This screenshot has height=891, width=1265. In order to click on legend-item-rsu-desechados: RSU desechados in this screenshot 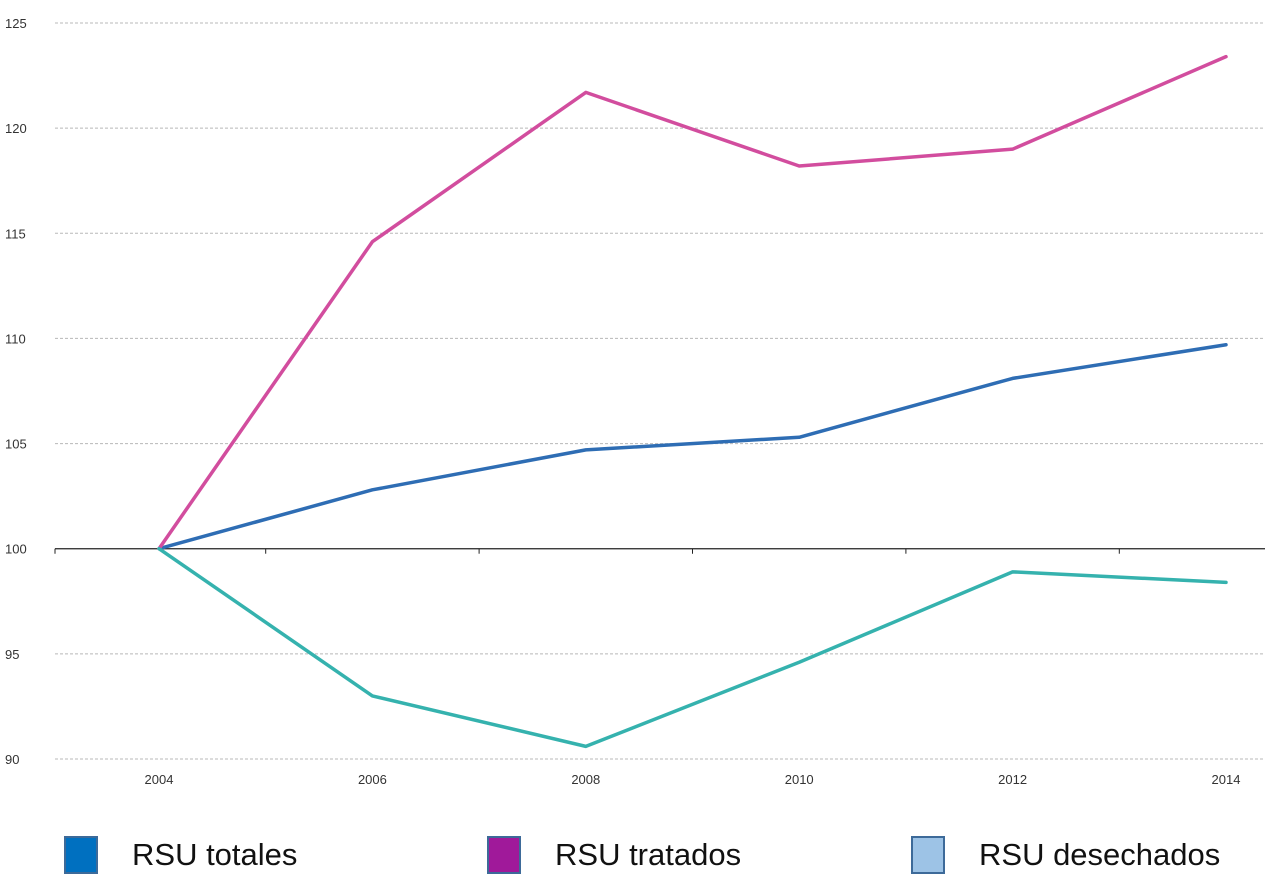, I will do `click(1065, 854)`.